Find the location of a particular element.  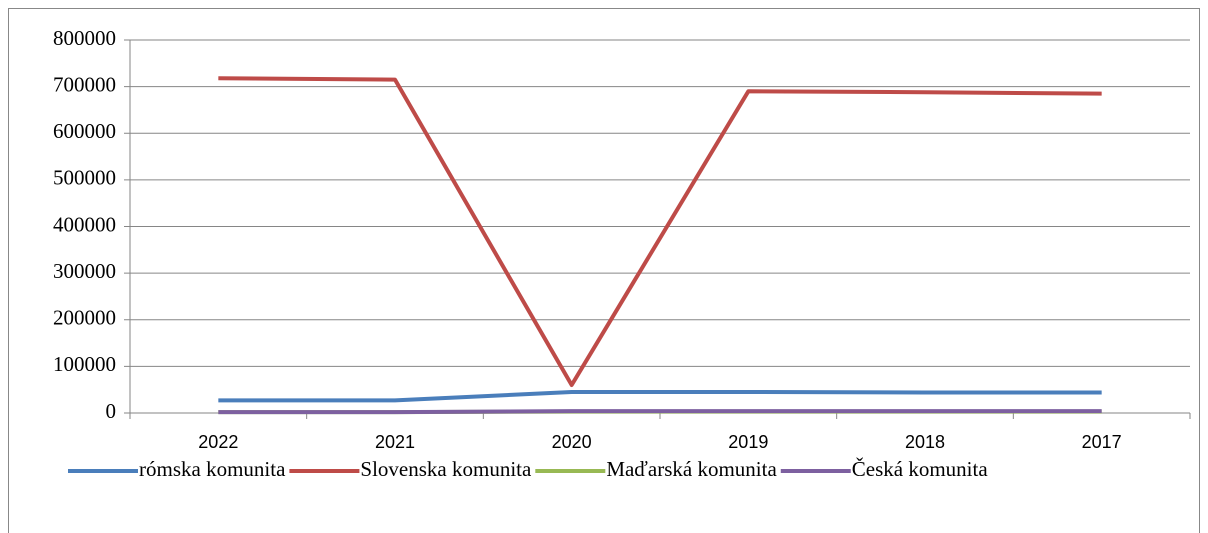

legend-label: Slovenska komunita is located at coordinates (446, 469).